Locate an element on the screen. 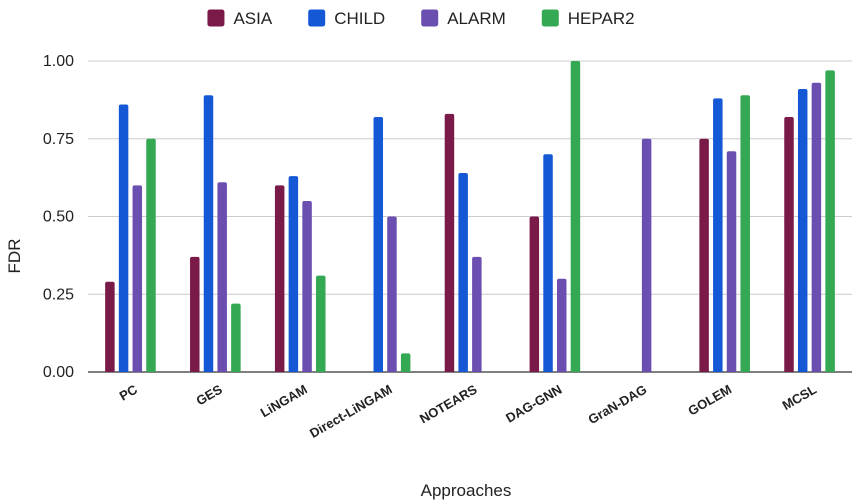  bar-alarm-golem is located at coordinates (731, 261).